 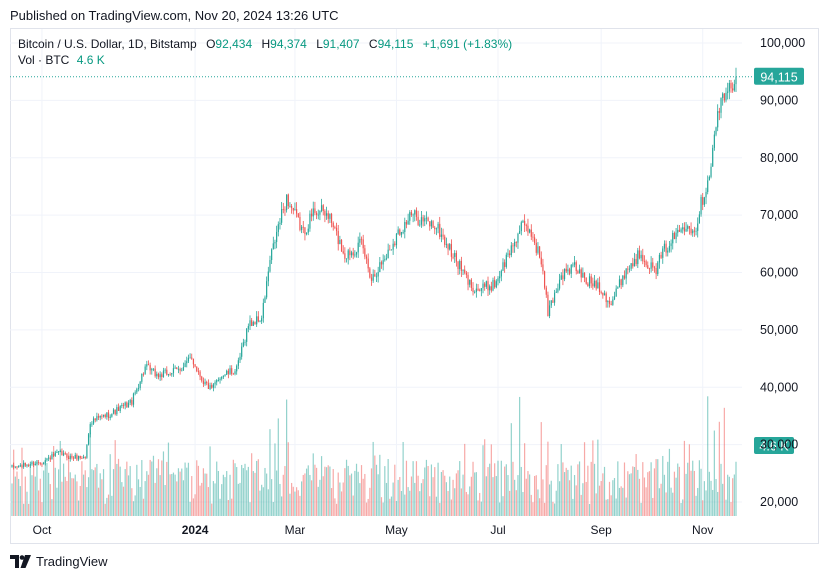 What do you see at coordinates (234, 44) in the screenshot?
I see `legend-open-value: 92,434` at bounding box center [234, 44].